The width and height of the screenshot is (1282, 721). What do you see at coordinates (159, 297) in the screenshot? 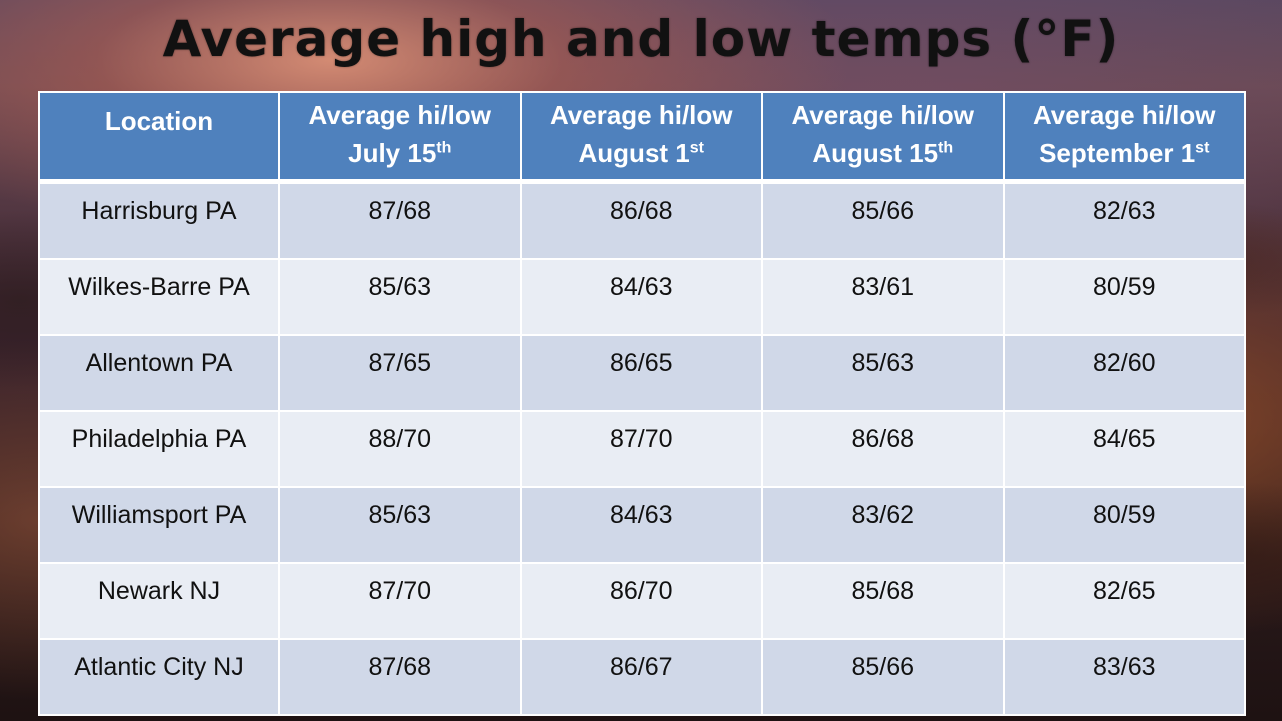
I see `location-cell: Wilkes-Barre PA` at bounding box center [159, 297].